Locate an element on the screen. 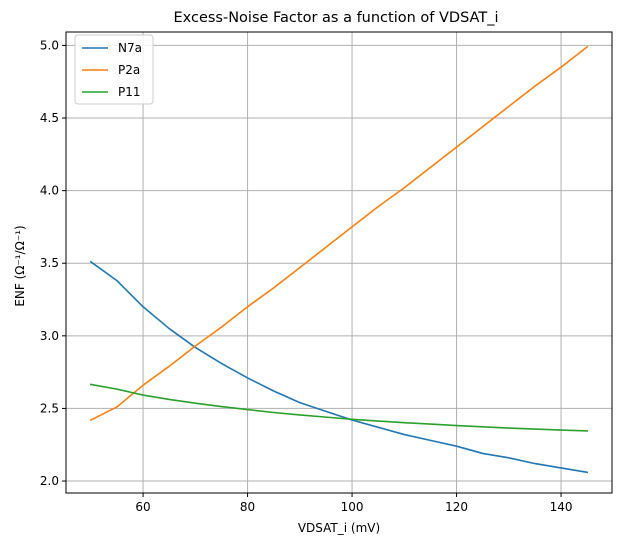 The image size is (619, 545). y-axis-label: ENF (Ω⁻¹/Ω⁻¹) is located at coordinates (20, 265).